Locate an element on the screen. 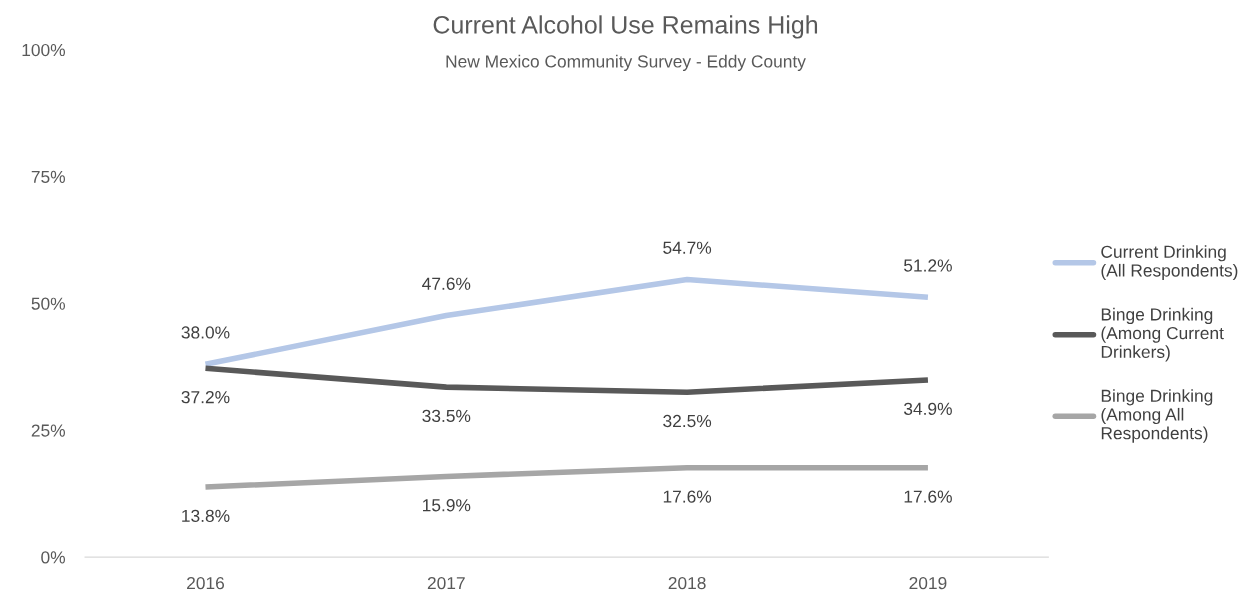 The width and height of the screenshot is (1251, 599). y-tick-label: 75% is located at coordinates (48, 177).